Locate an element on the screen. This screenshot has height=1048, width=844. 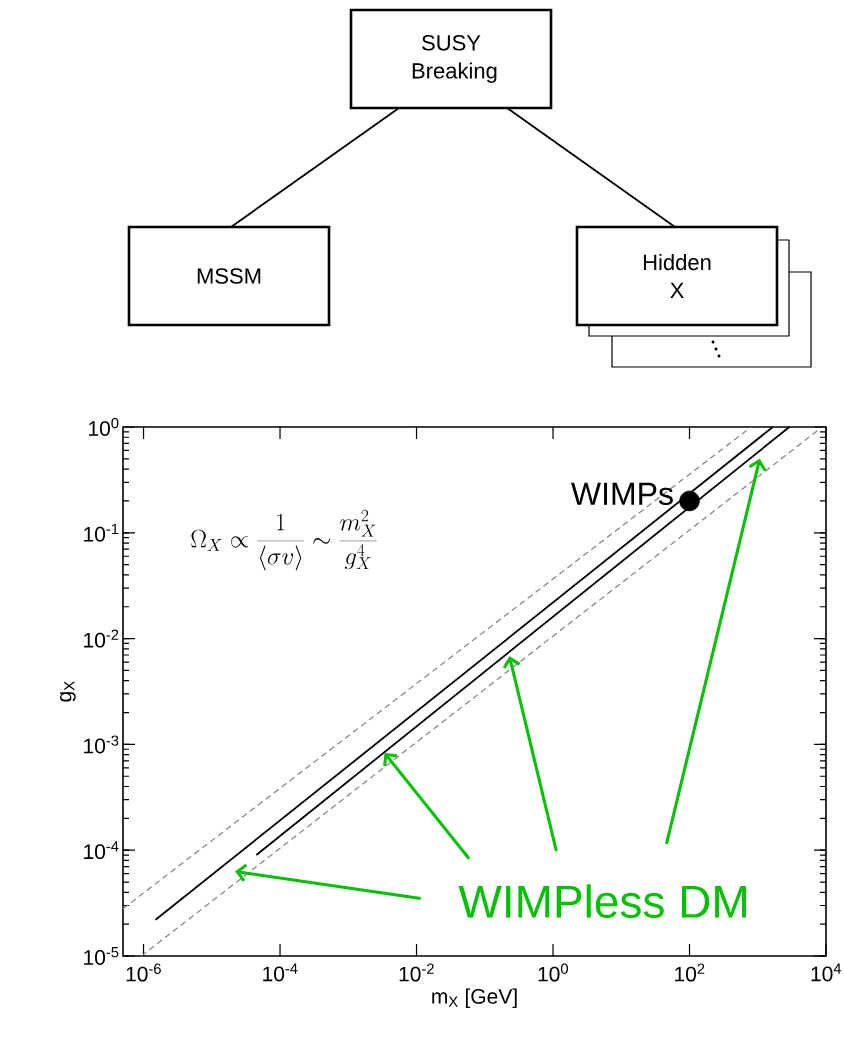
annotation: WIMPless DM is located at coordinates (602, 901).